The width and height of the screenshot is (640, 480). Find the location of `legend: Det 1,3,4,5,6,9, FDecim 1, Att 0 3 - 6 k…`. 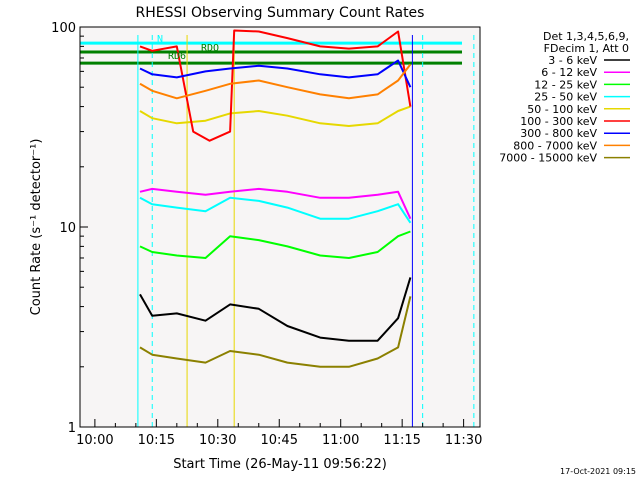

legend: Det 1,3,4,5,6,9, FDecim 1, Att 0 3 - 6 k… is located at coordinates (564, 97).